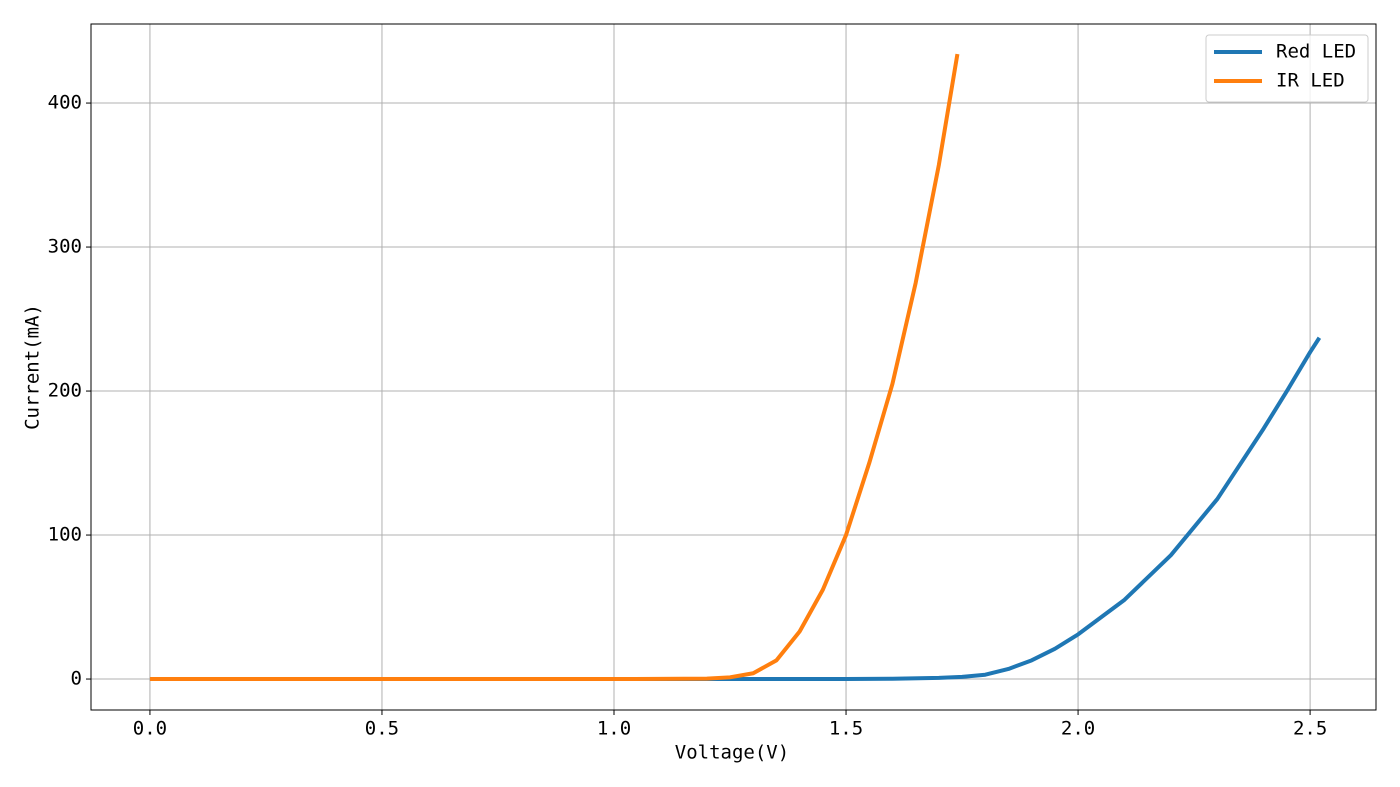 This screenshot has width=1400, height=787. What do you see at coordinates (150, 729) in the screenshot?
I see `x-tick-label: 0.0` at bounding box center [150, 729].